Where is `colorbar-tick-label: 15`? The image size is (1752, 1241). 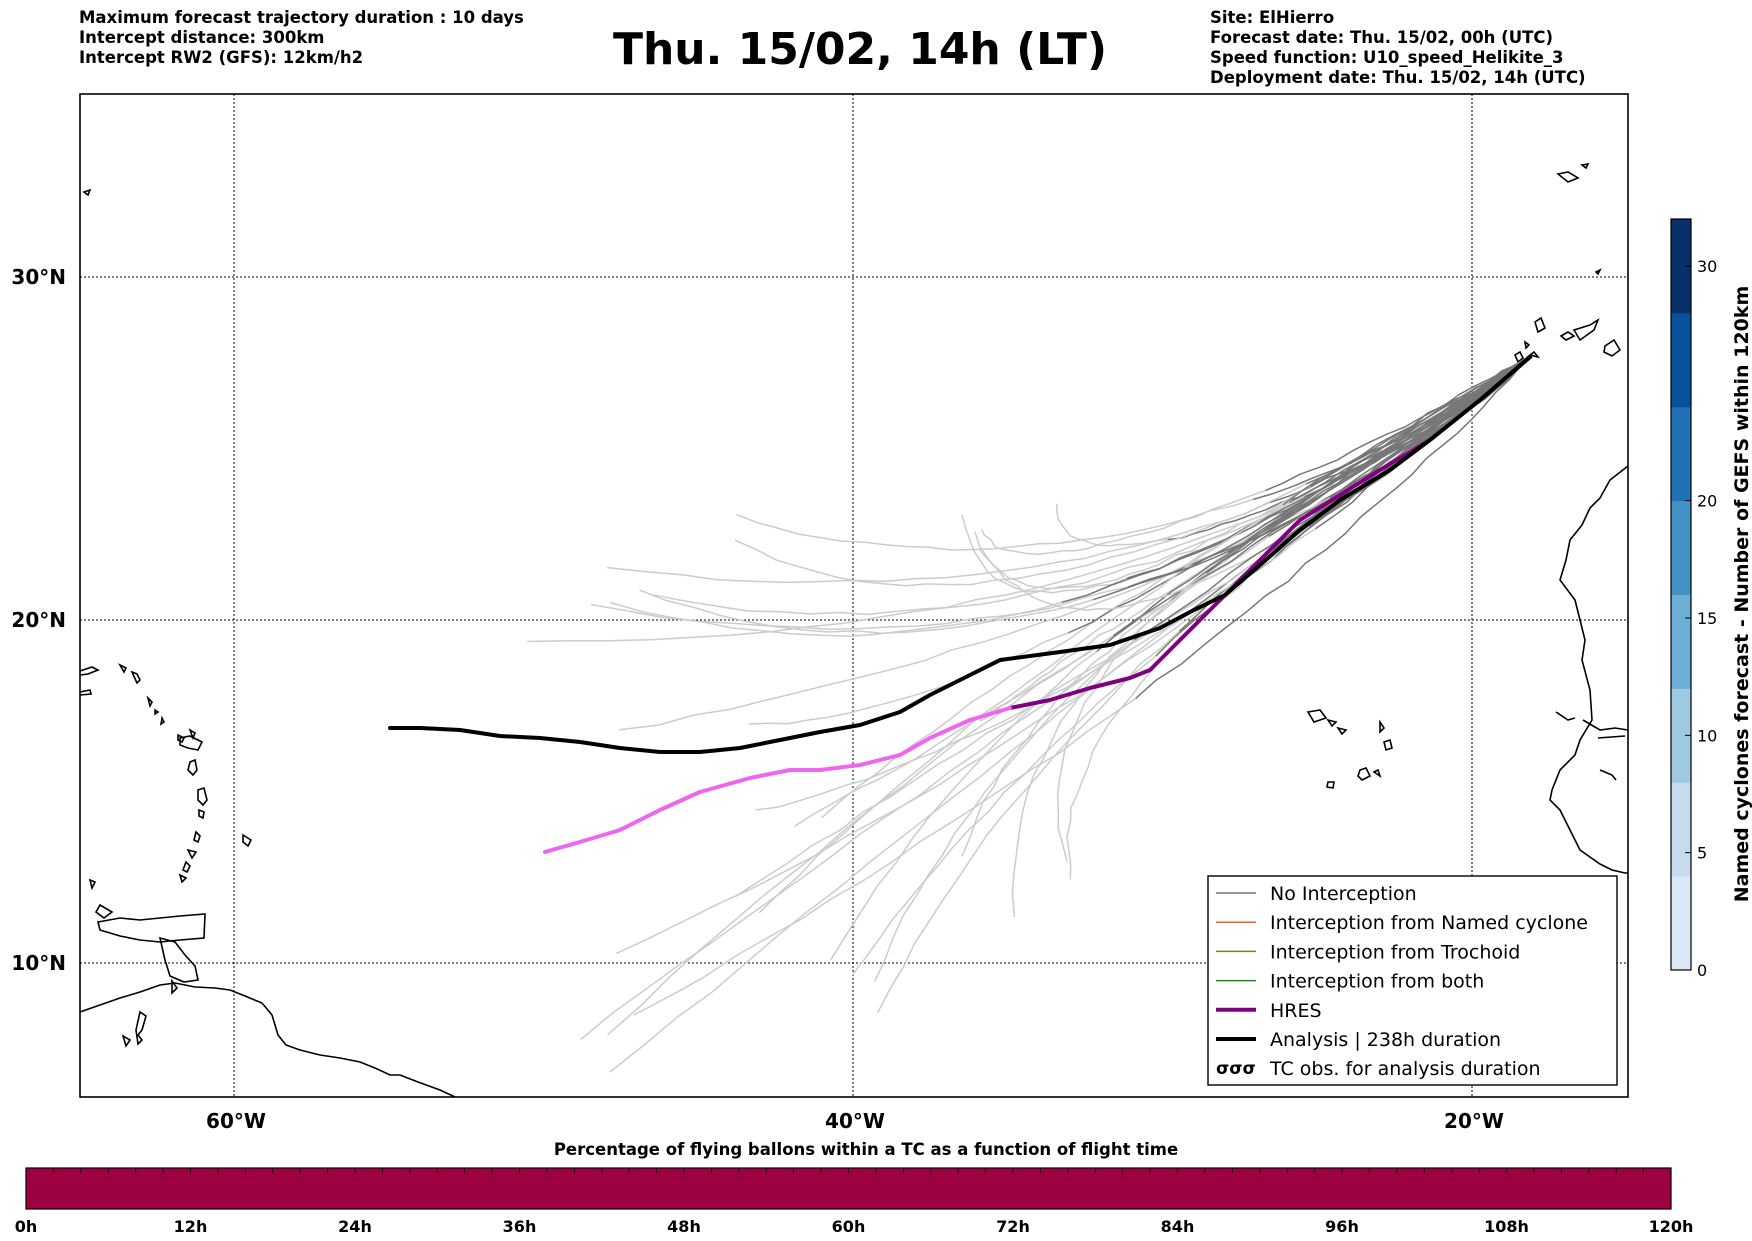 colorbar-tick-label: 15 is located at coordinates (1707, 618).